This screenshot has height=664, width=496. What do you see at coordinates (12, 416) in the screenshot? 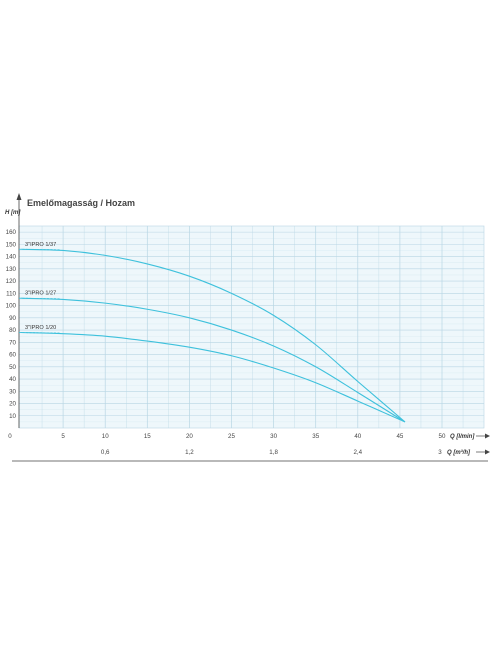
I see `y-tick-label: 10` at bounding box center [12, 416].